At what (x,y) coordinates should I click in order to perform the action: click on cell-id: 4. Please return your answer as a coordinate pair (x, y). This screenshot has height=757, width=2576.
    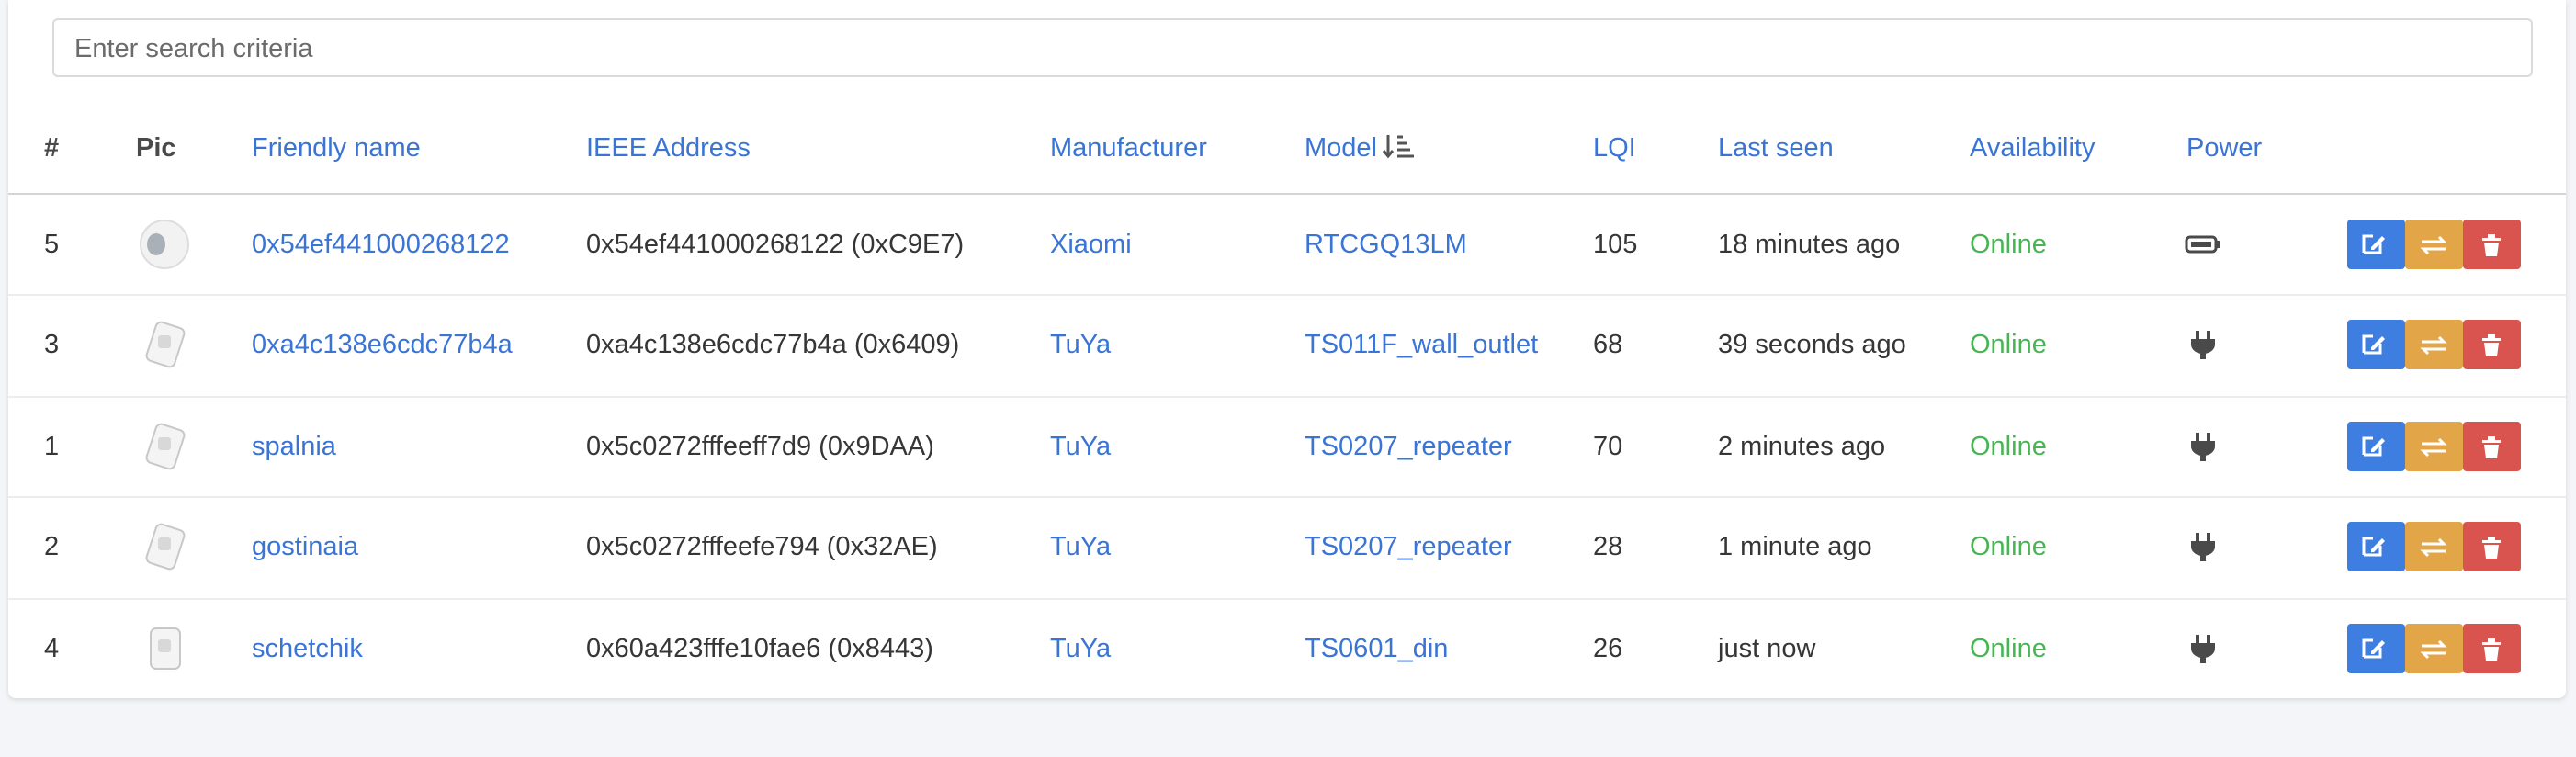
    Looking at the image, I should click on (52, 649).